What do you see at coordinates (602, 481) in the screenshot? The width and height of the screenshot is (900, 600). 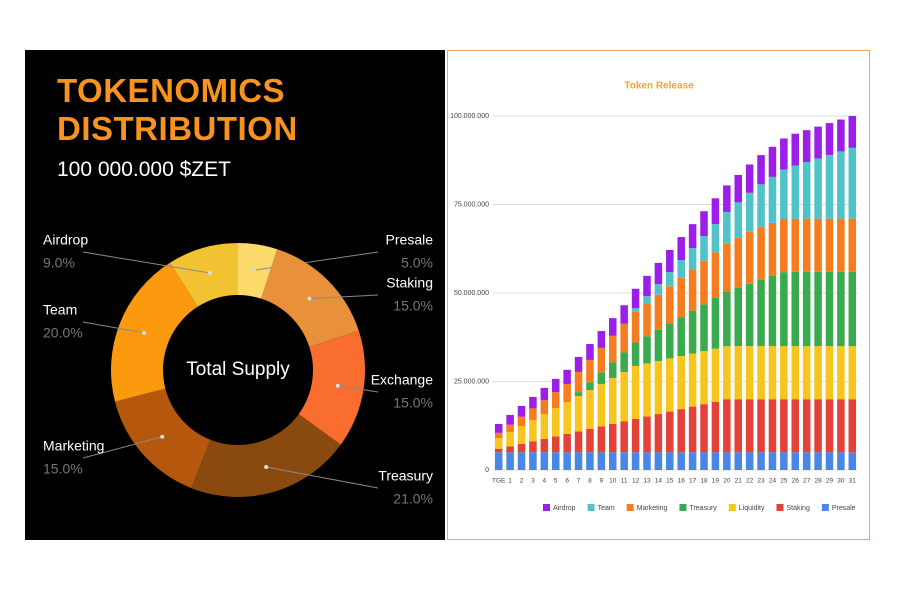 I see `x-tick-label: 9` at bounding box center [602, 481].